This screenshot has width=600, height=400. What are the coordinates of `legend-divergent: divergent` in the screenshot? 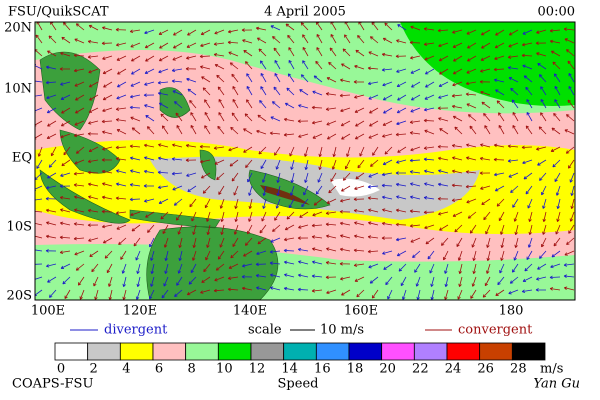 It's located at (136, 330).